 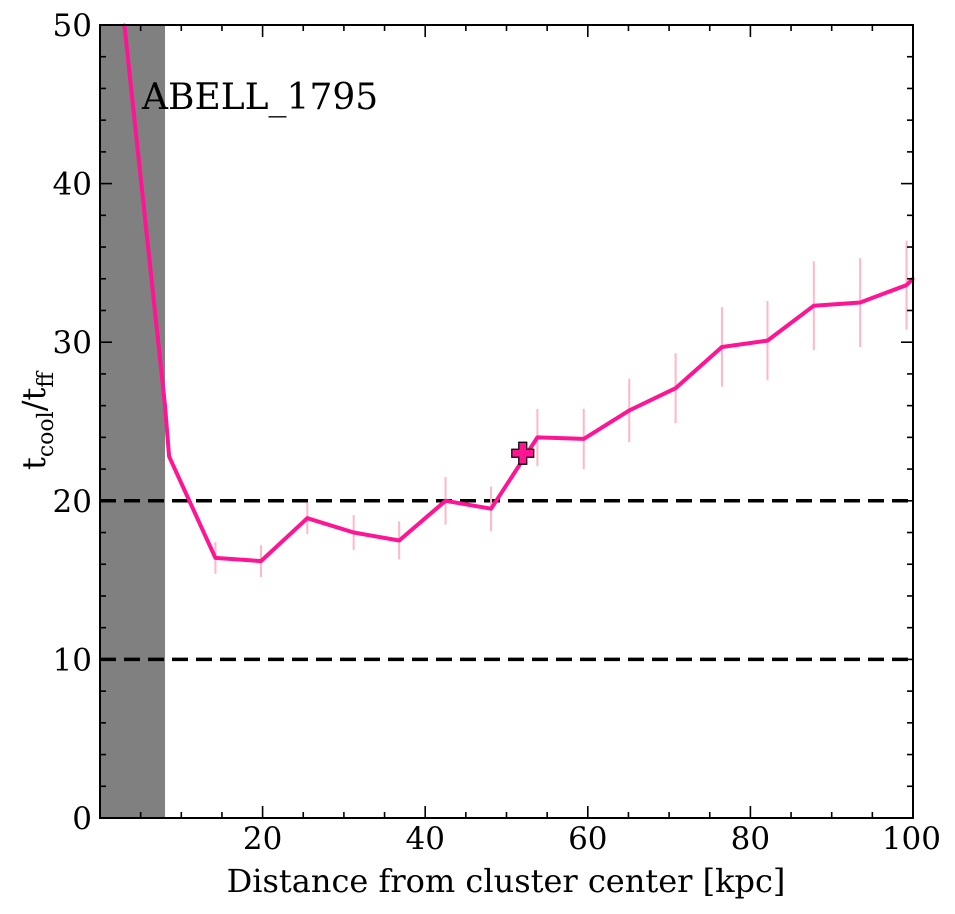 I want to click on marker-layer, so click(x=523, y=453).